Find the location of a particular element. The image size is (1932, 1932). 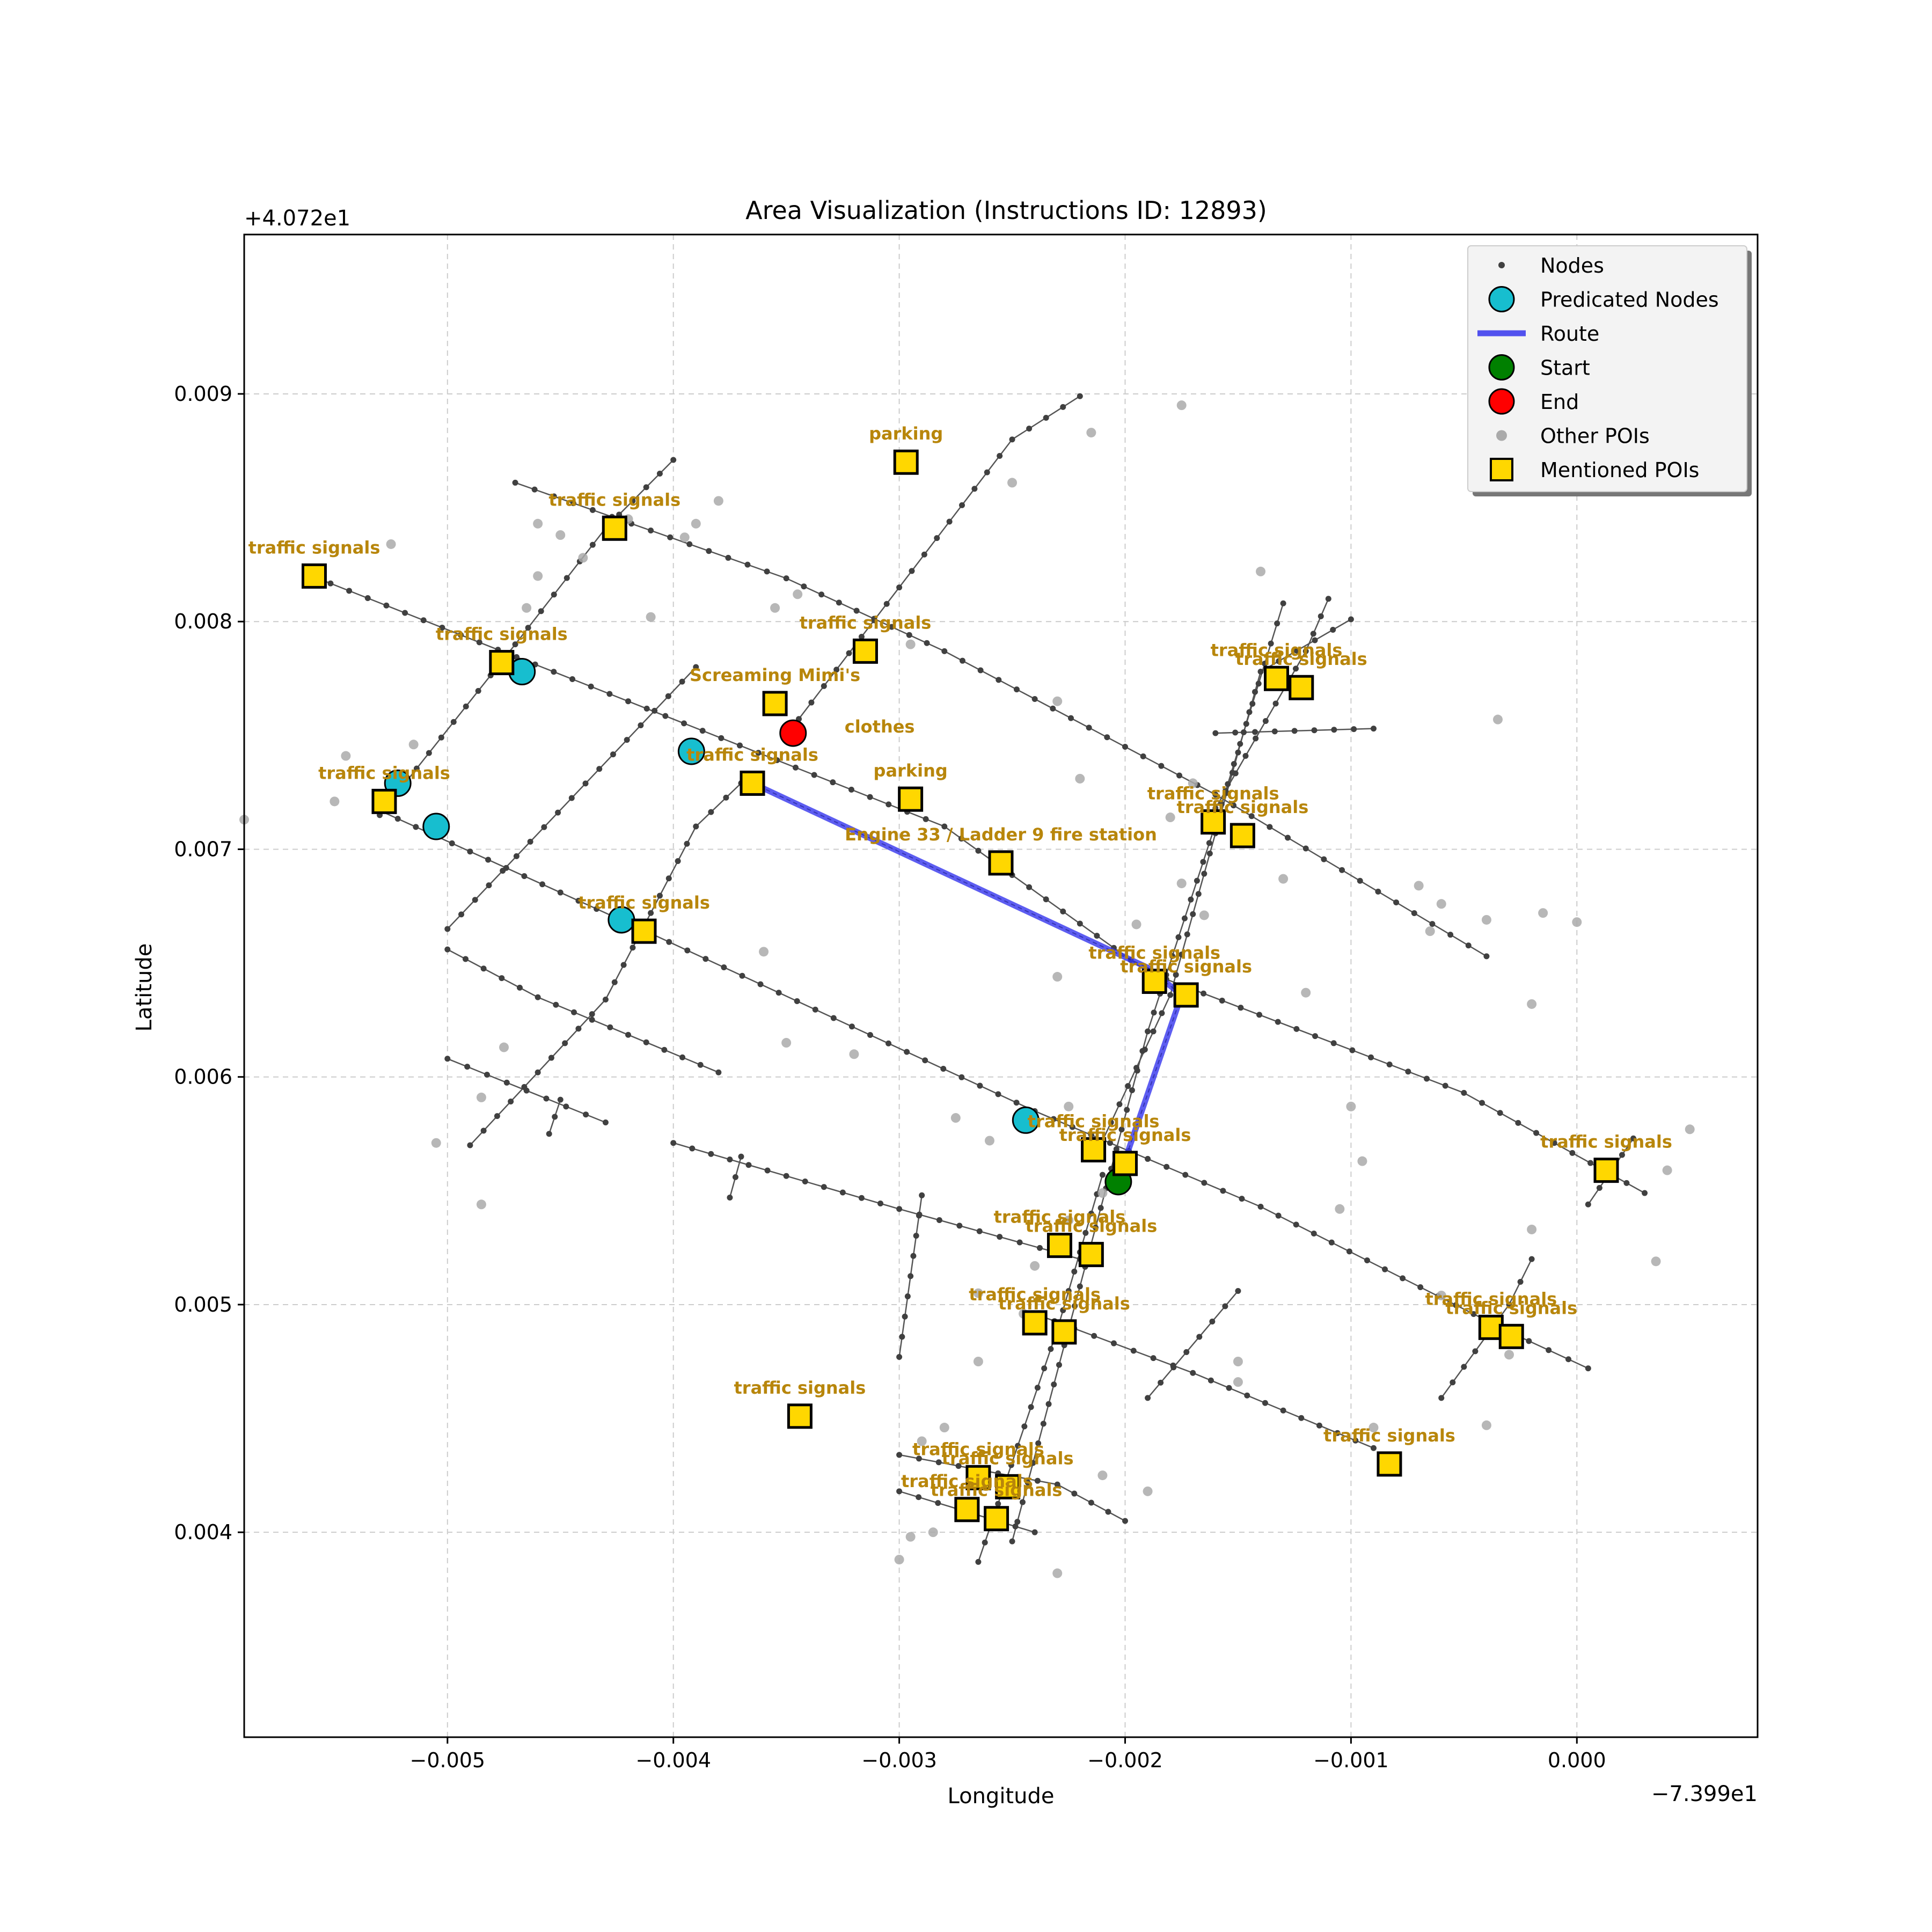

legend-label: Route is located at coordinates (1569, 334).